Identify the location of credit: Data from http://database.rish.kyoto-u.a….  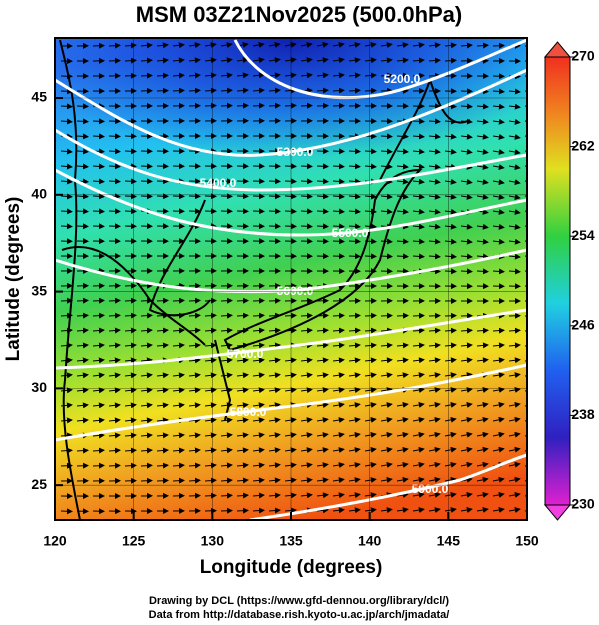
(299, 615).